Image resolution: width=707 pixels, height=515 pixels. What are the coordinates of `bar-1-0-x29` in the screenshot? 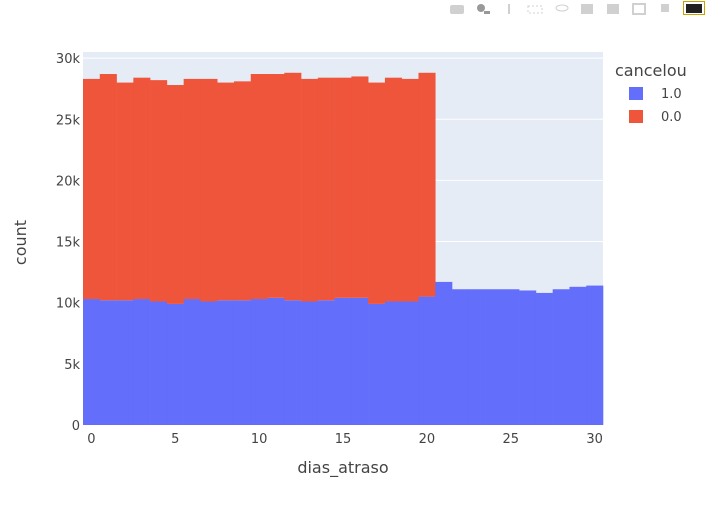 It's located at (578, 355).